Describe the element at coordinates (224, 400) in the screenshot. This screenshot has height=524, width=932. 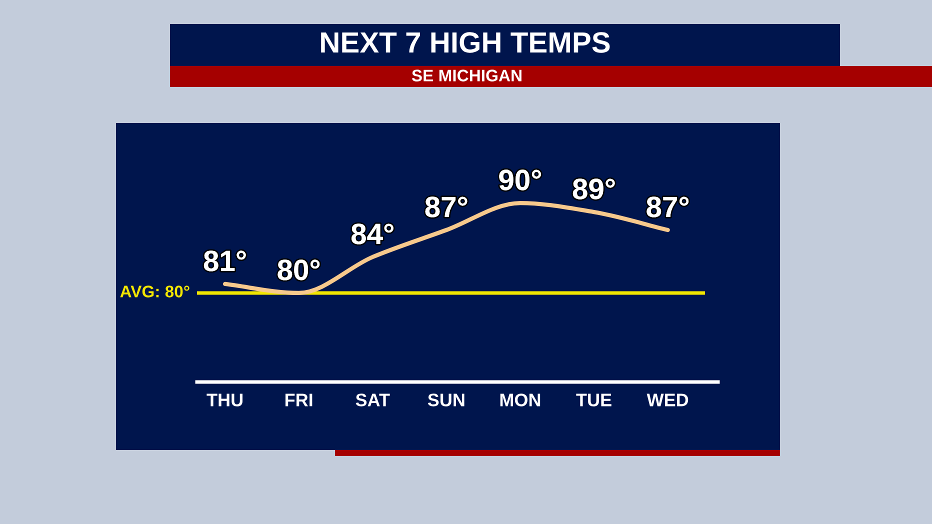
I see `x-tick-label: THU` at that location.